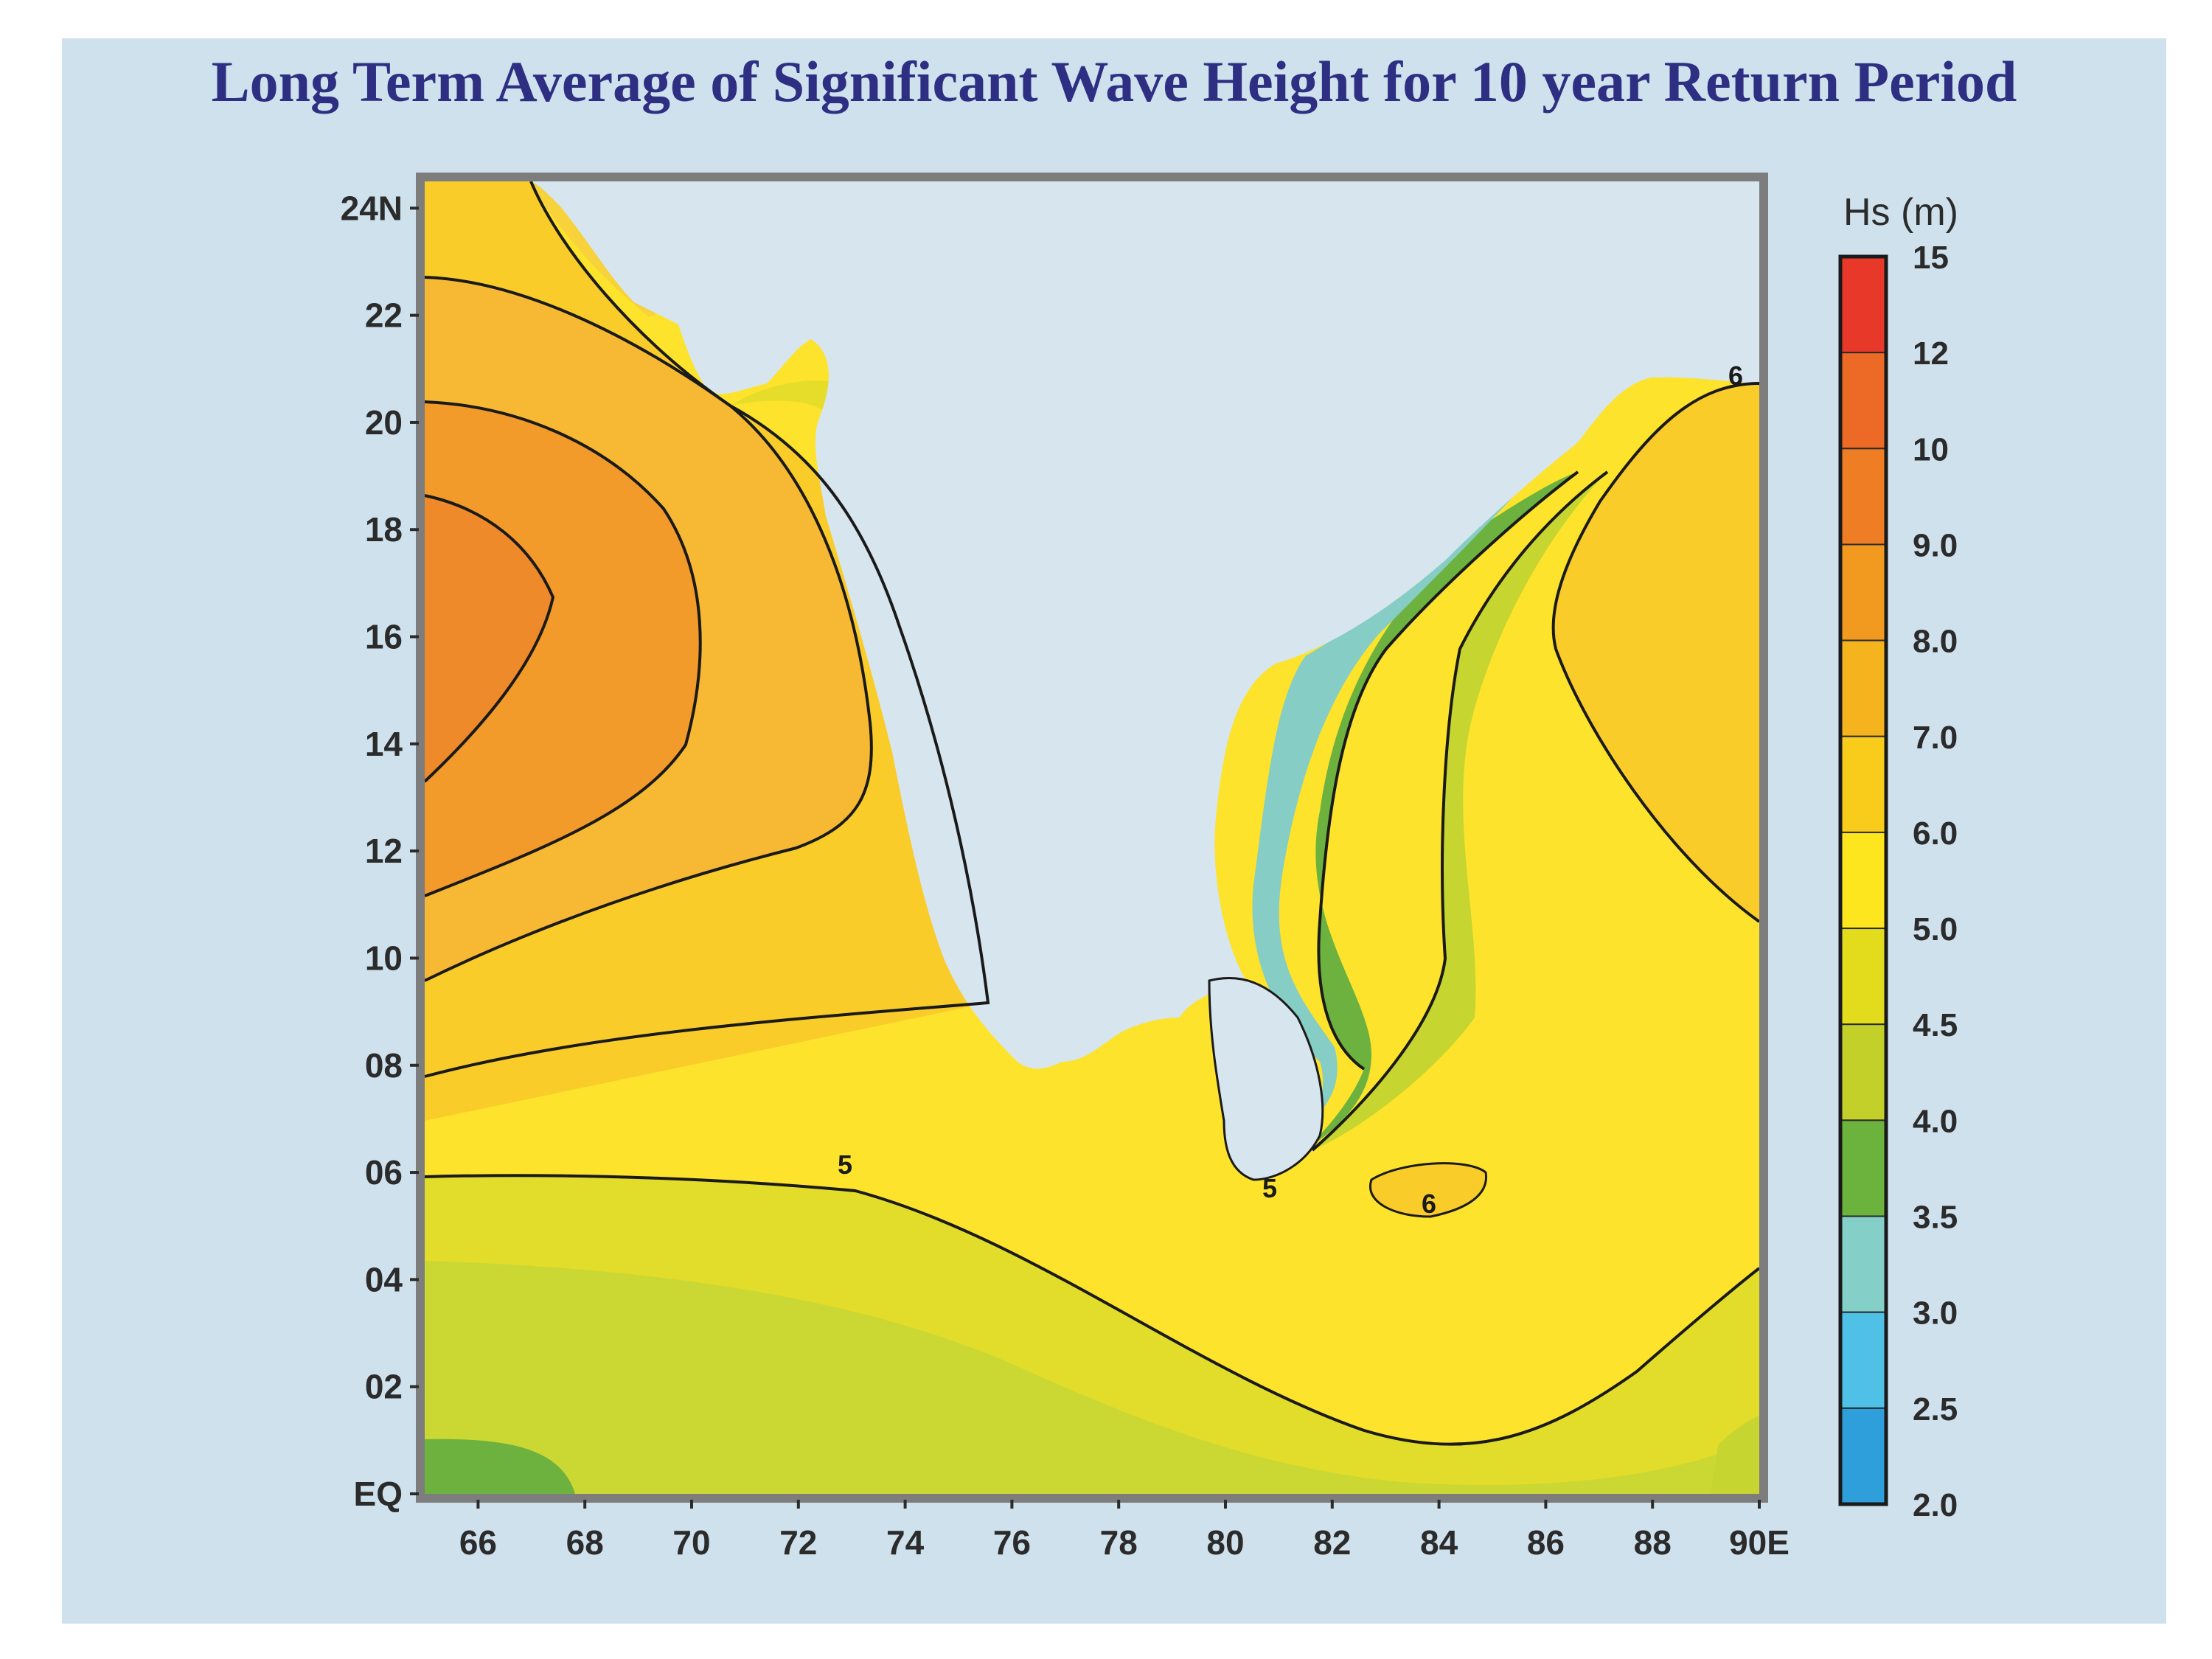 The height and width of the screenshot is (1659, 2212). I want to click on contour-6m-patch, so click(1428, 1190).